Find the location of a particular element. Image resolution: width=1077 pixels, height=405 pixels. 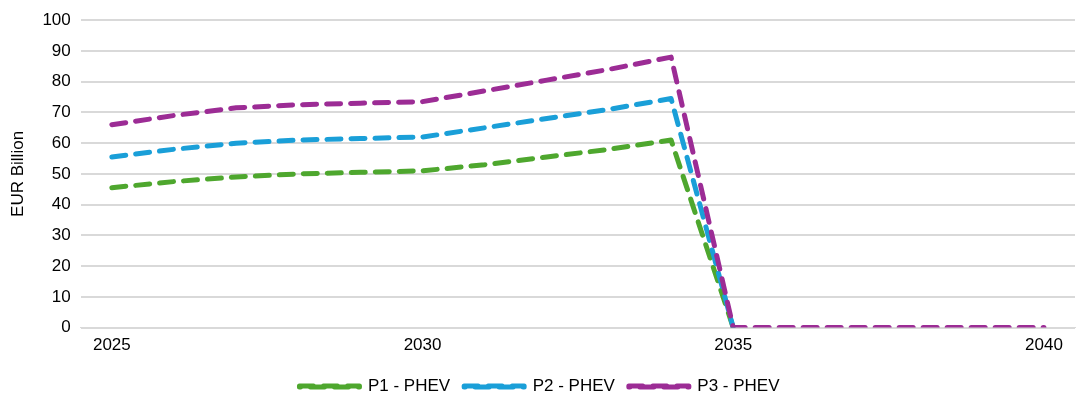

x-tick-label: 2030 is located at coordinates (422, 345).